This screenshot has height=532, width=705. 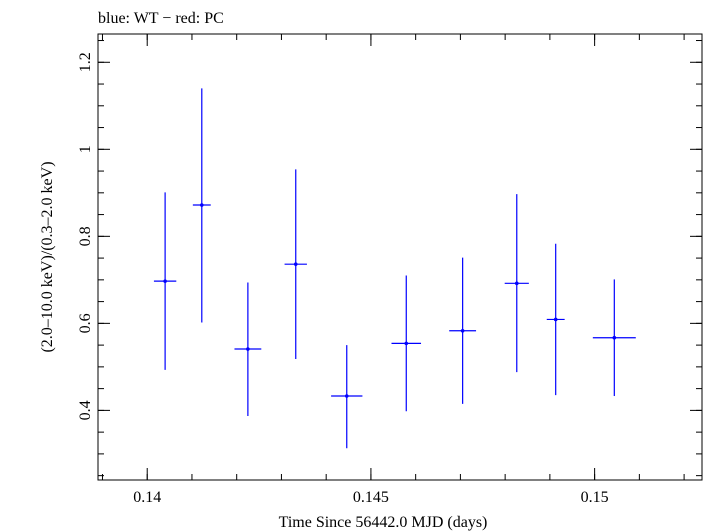 I want to click on y-tick-label: 0.8, so click(x=85, y=236).